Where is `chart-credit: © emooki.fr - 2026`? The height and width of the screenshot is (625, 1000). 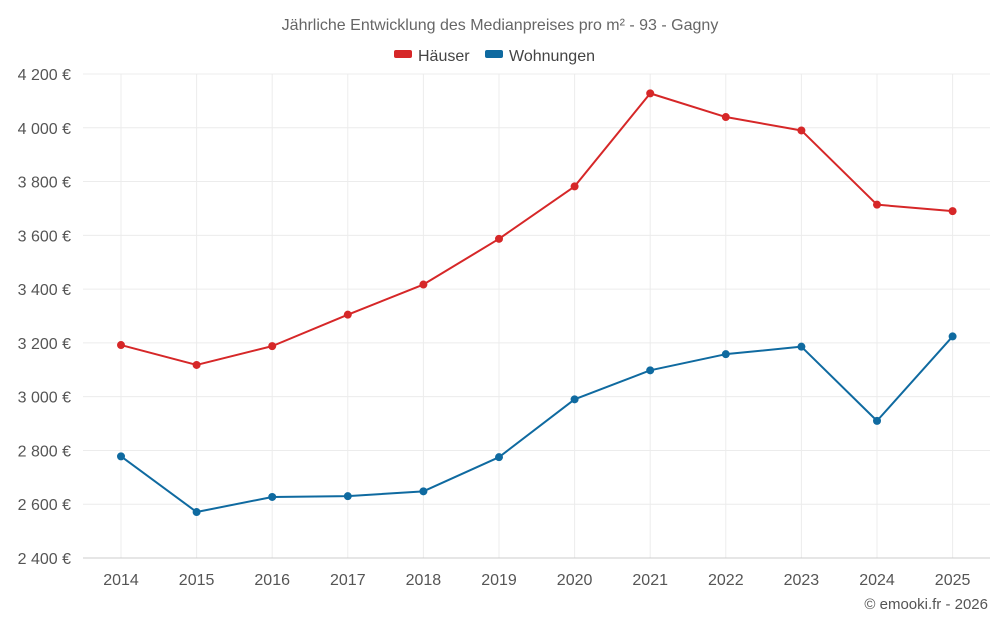
chart-credit: © emooki.fr - 2026 is located at coordinates (926, 604).